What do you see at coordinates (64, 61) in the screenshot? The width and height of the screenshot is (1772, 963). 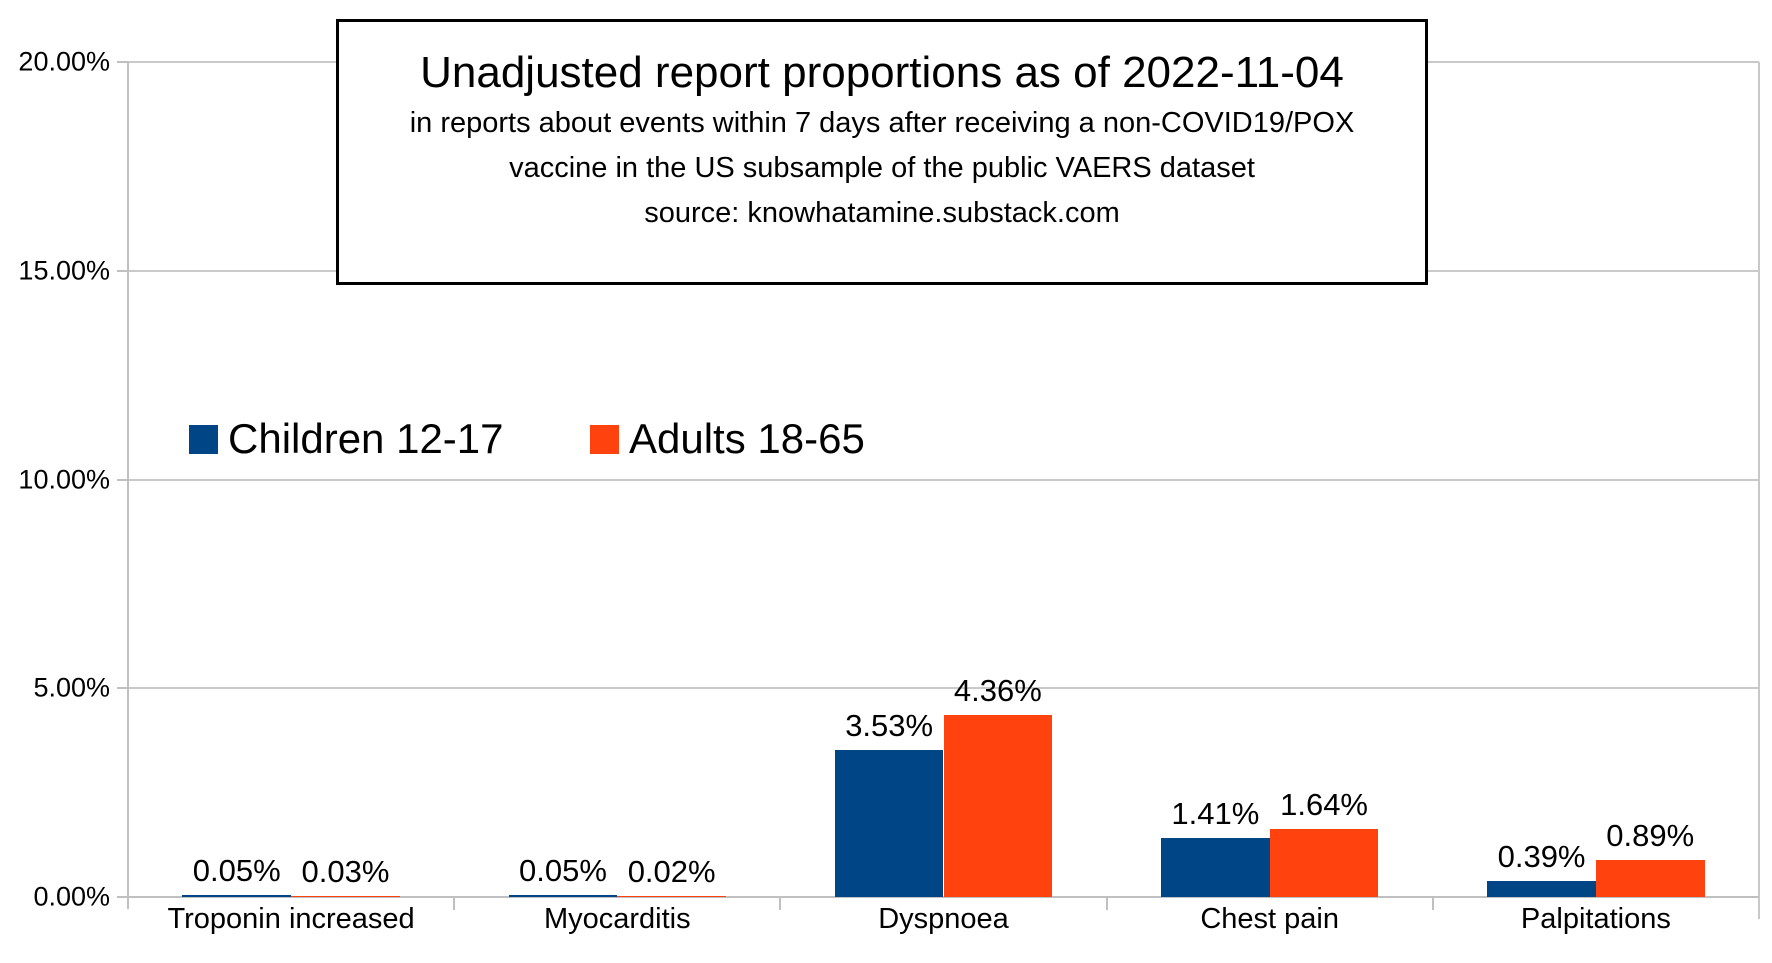 I see `y-axis-tick-label: 20.00%` at bounding box center [64, 61].